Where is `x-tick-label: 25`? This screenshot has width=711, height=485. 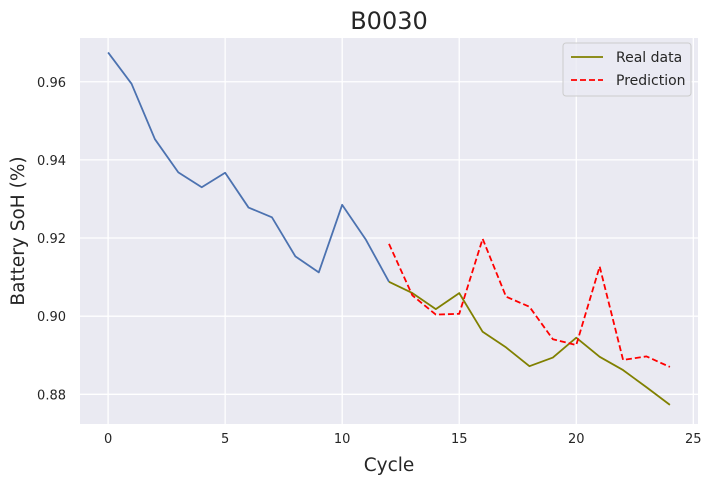
x-tick-label: 25 is located at coordinates (693, 439).